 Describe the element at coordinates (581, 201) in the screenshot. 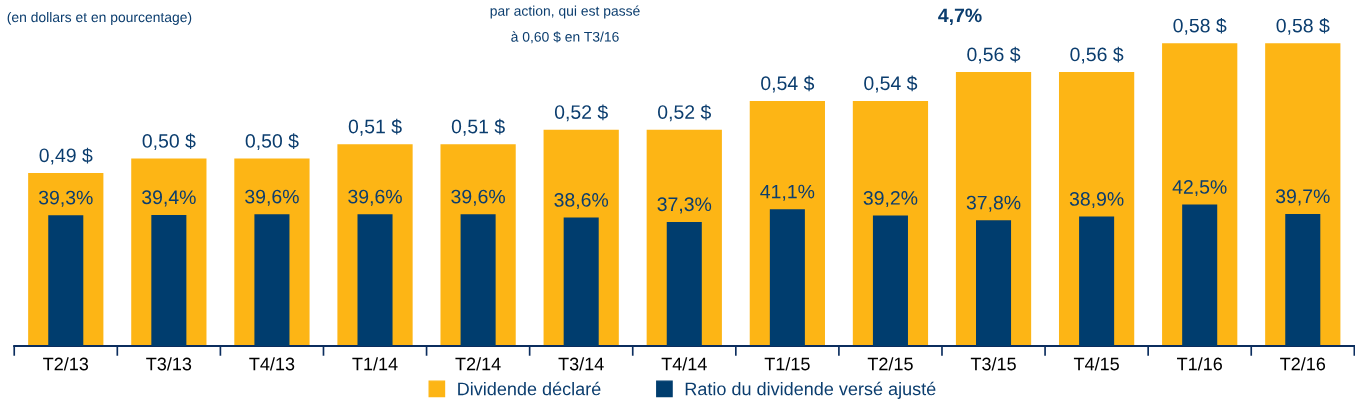

I see `data-label: 38,6%` at that location.